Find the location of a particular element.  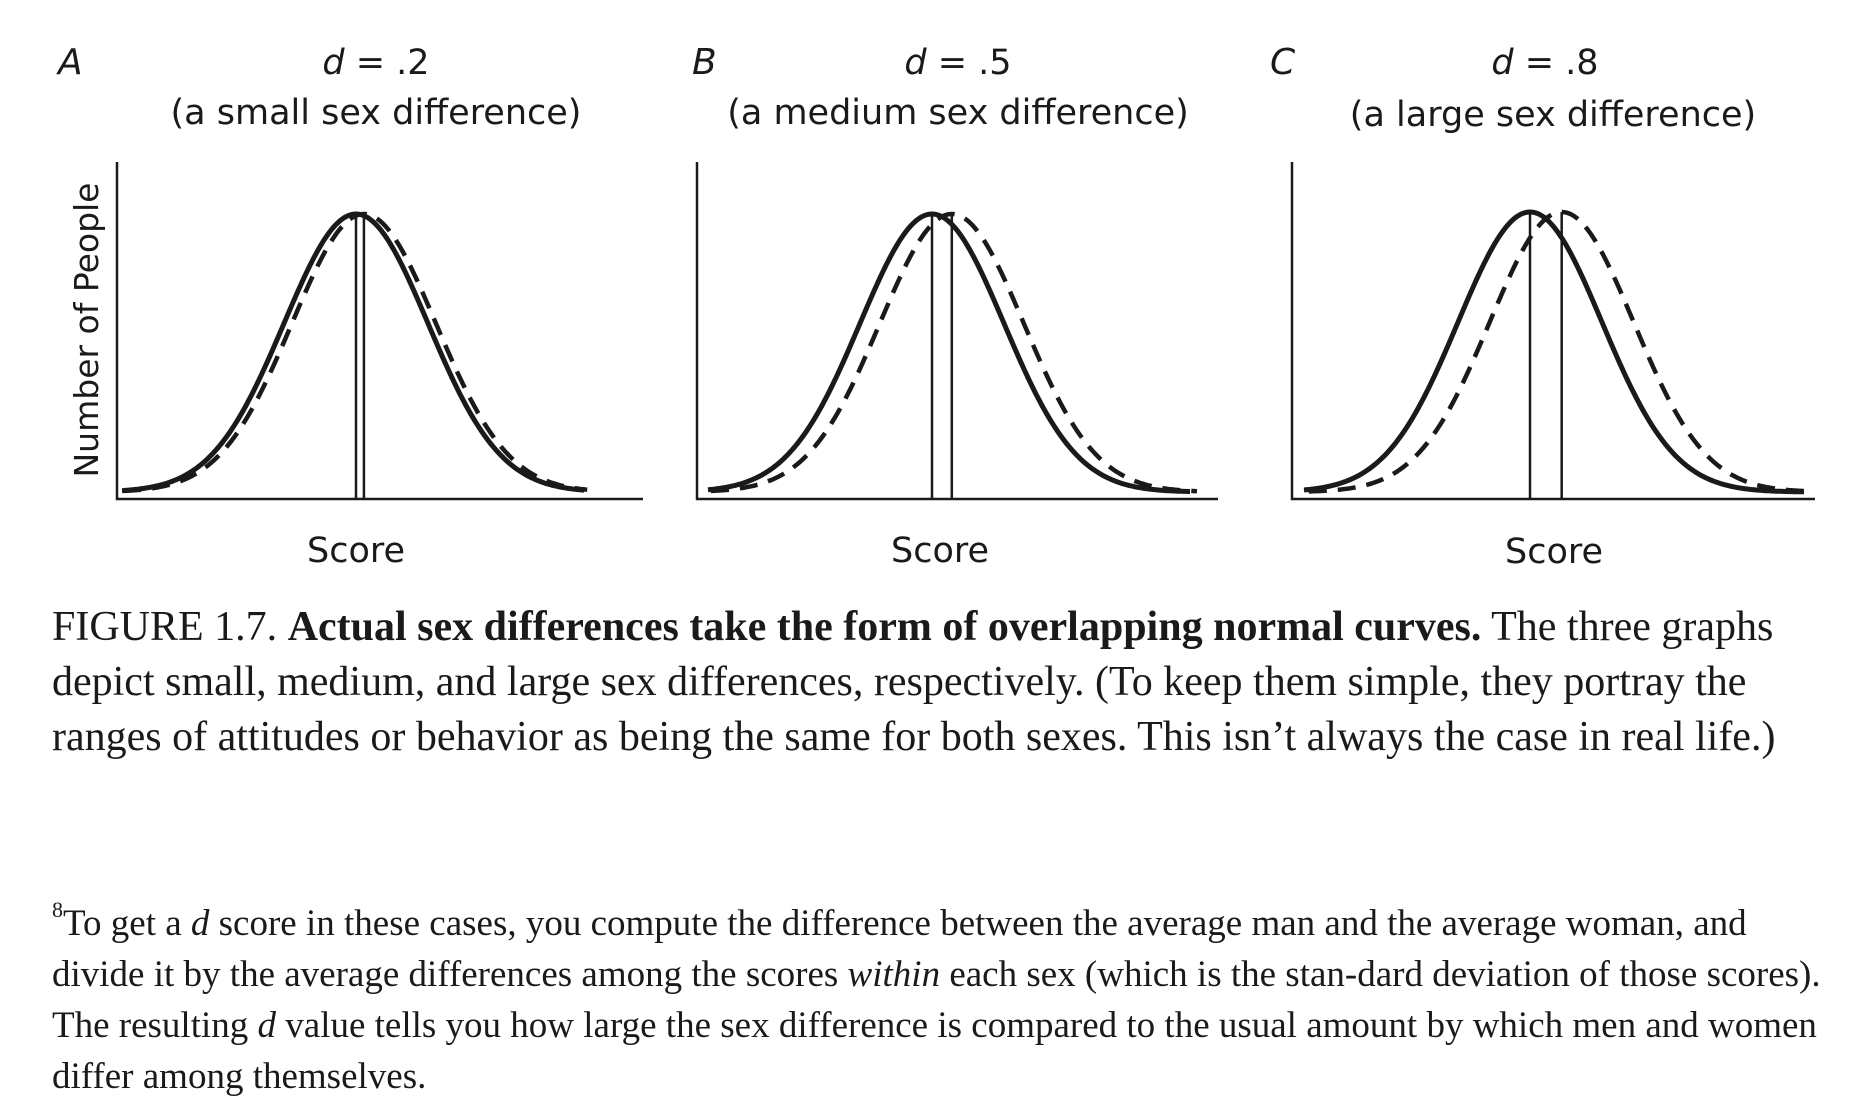

panel-c: C d = .8 (a large sex difference) Score is located at coordinates (1542, 307).